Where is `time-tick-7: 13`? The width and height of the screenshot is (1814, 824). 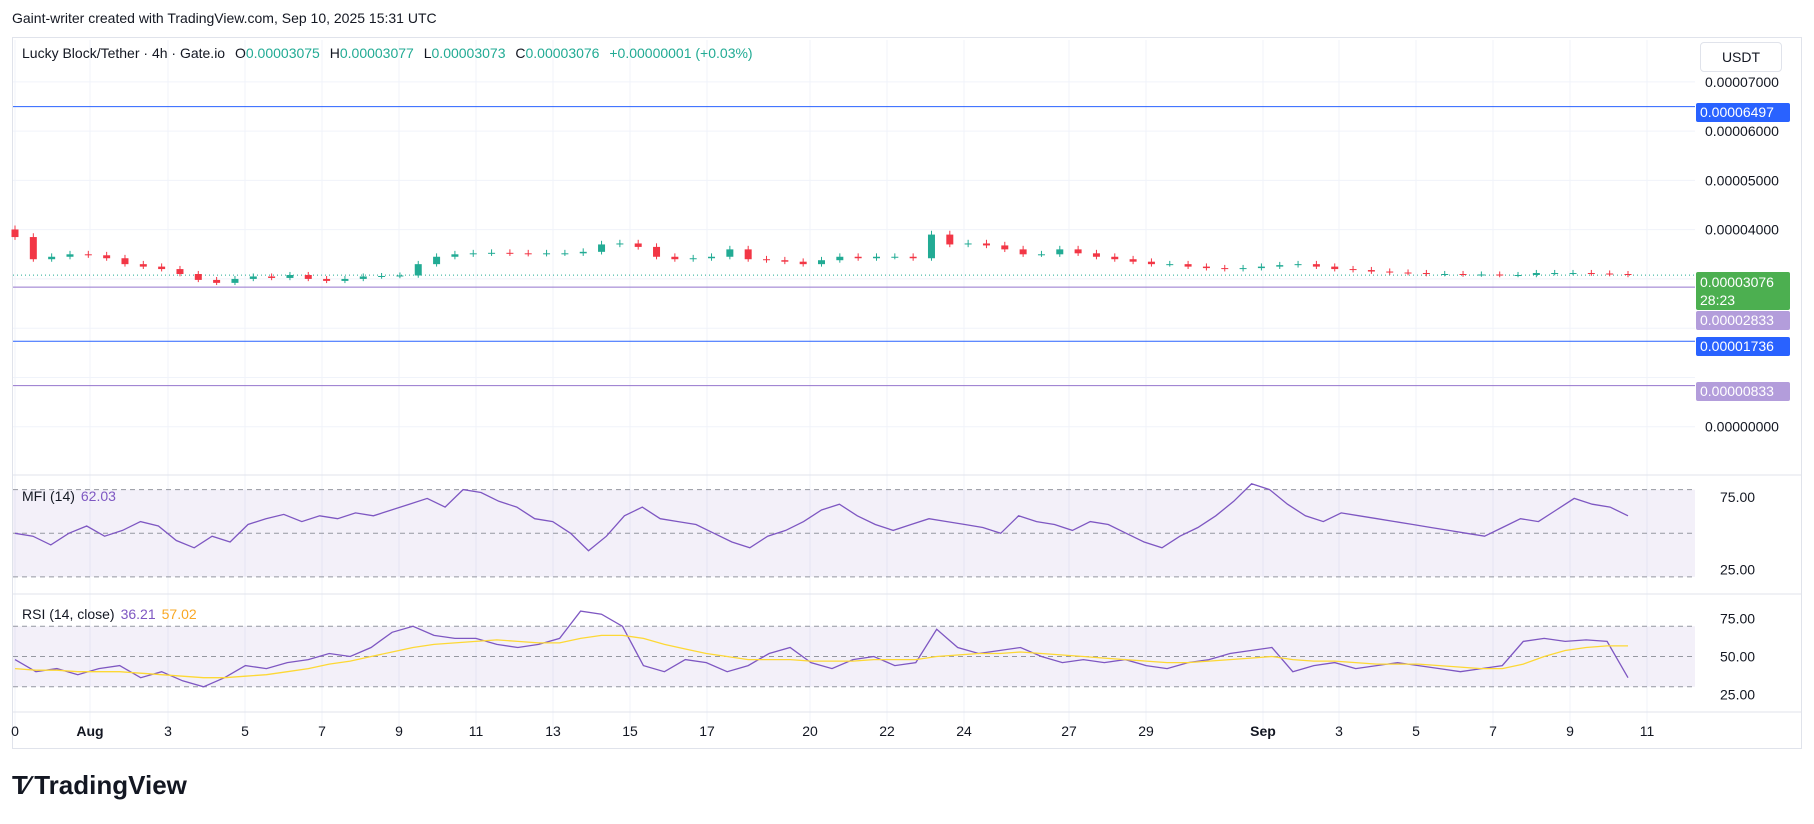 time-tick-7: 13 is located at coordinates (553, 731).